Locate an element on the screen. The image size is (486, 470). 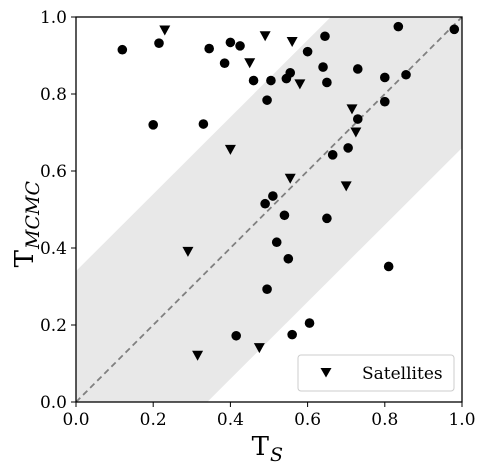
x-tick-label: 0.4 is located at coordinates (230, 420).